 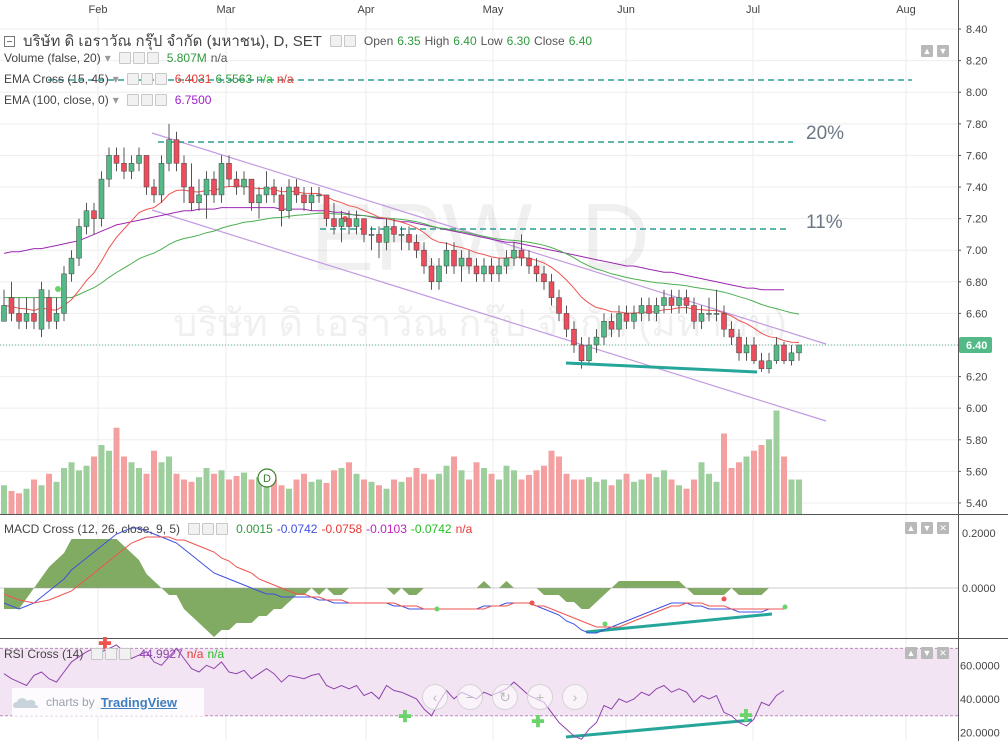 I want to click on volume-controls, so click(x=138, y=58).